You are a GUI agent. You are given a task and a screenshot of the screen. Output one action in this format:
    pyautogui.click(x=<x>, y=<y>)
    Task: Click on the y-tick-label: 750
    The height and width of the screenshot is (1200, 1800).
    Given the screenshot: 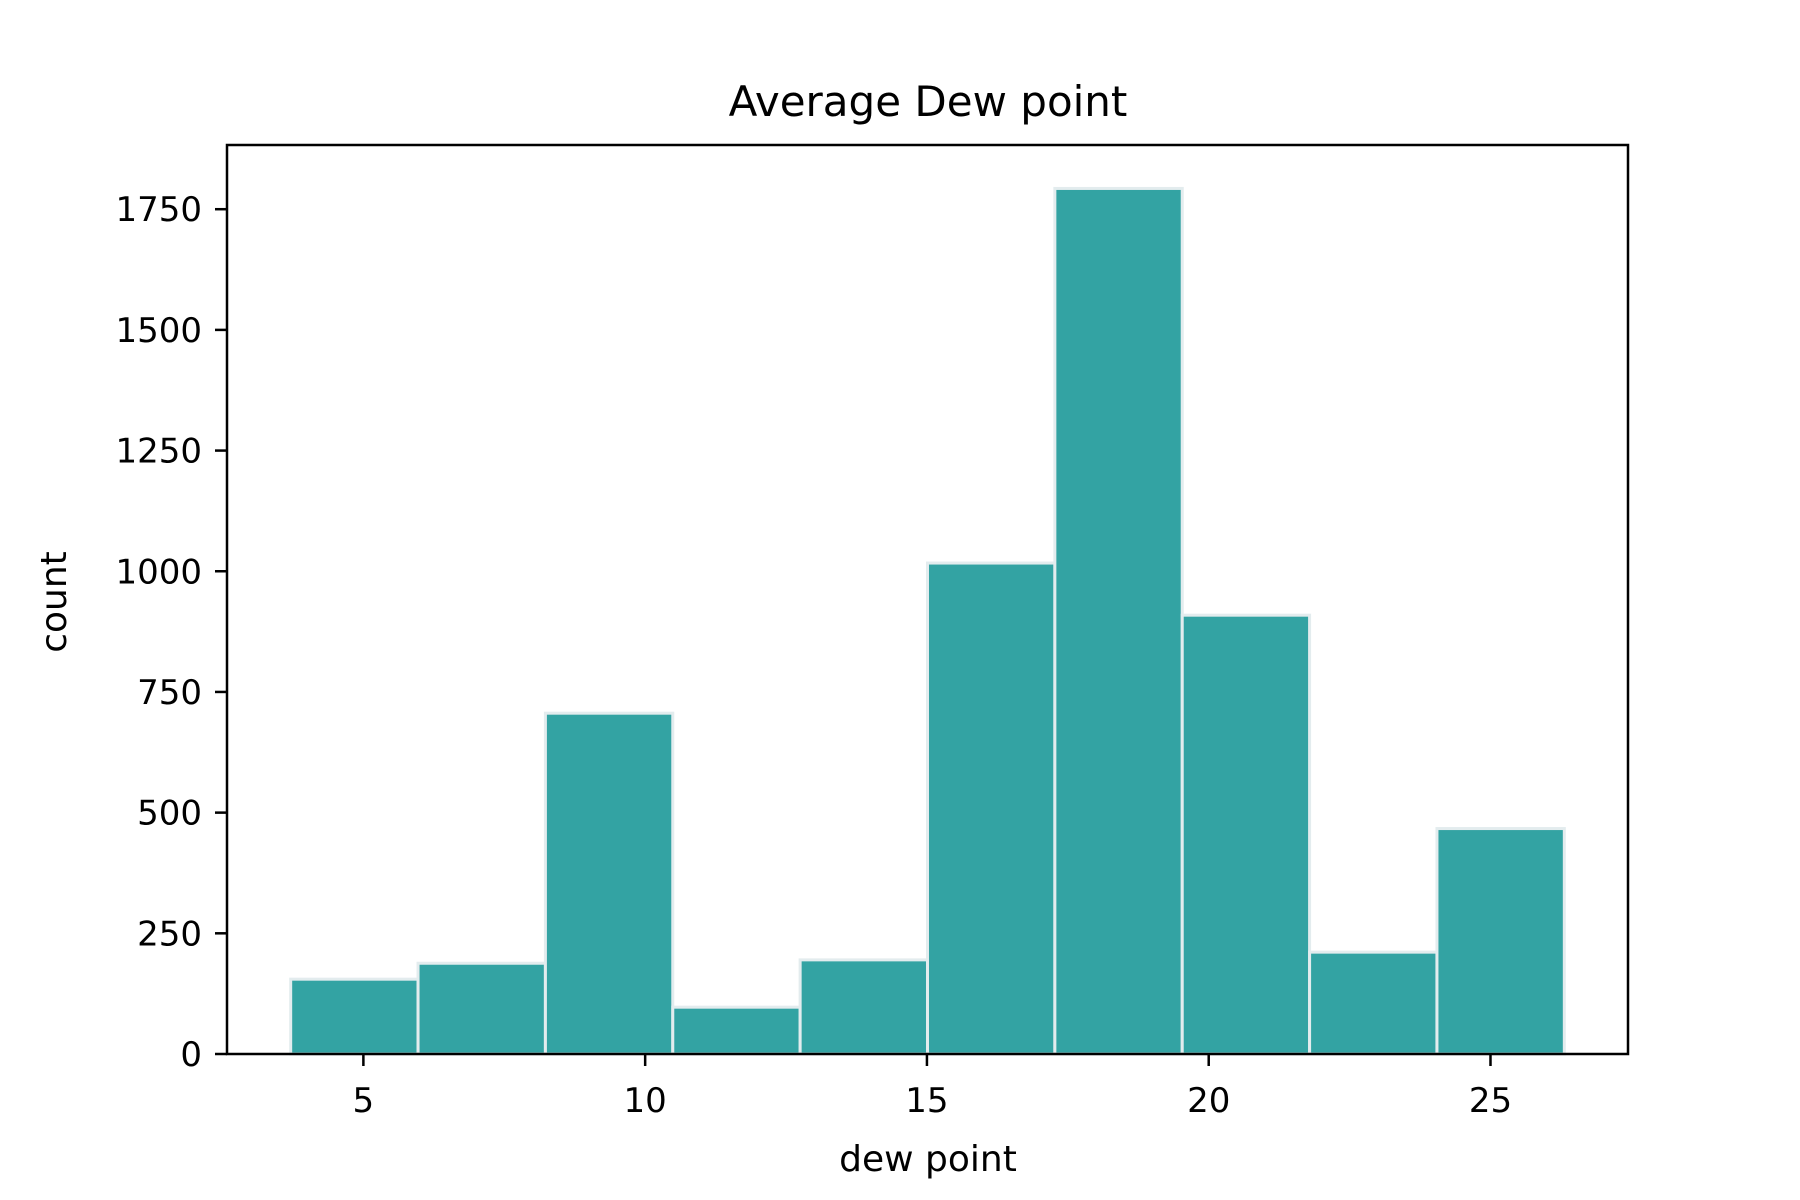 What is the action you would take?
    pyautogui.click(x=169, y=693)
    